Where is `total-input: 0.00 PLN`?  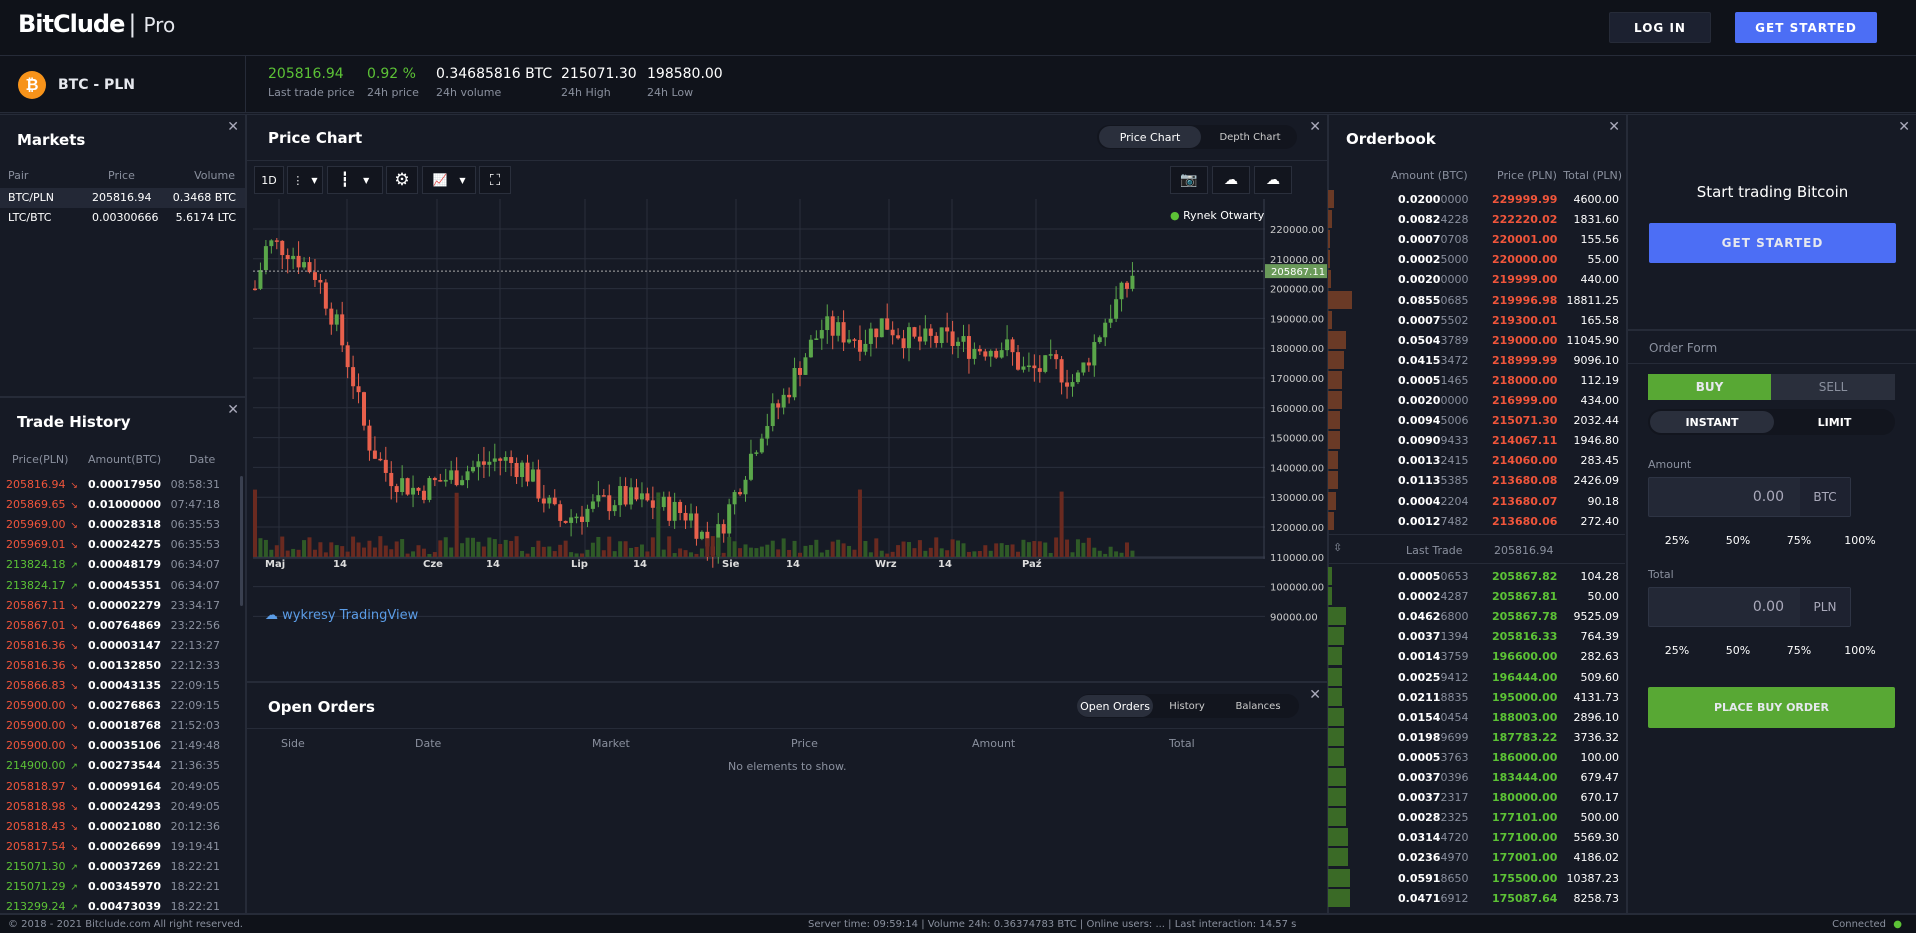
total-input: 0.00 PLN is located at coordinates (1749, 607).